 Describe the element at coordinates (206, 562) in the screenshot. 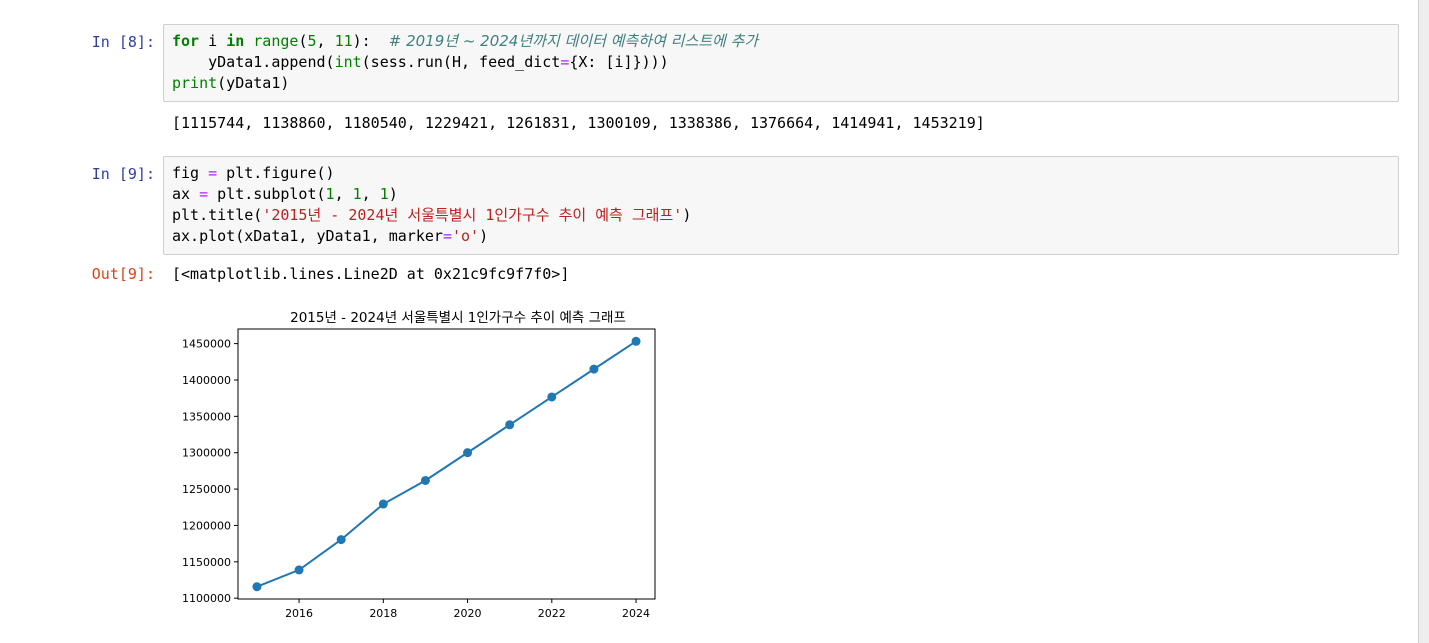

I see `y-tick-label: 1150000` at that location.